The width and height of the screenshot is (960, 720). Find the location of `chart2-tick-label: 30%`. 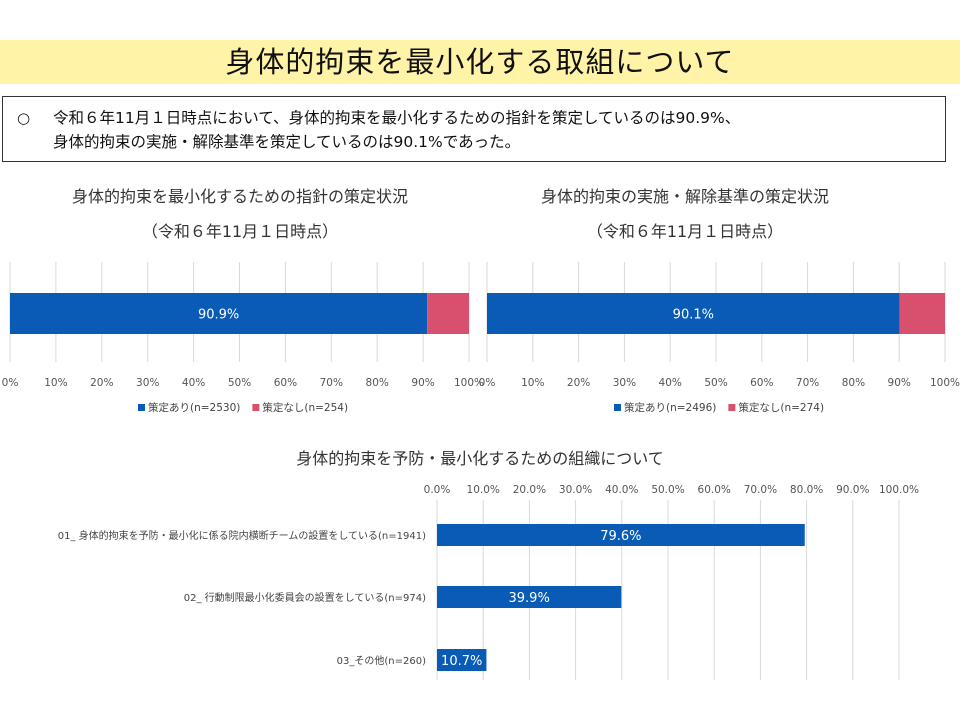

chart2-tick-label: 30% is located at coordinates (624, 383).